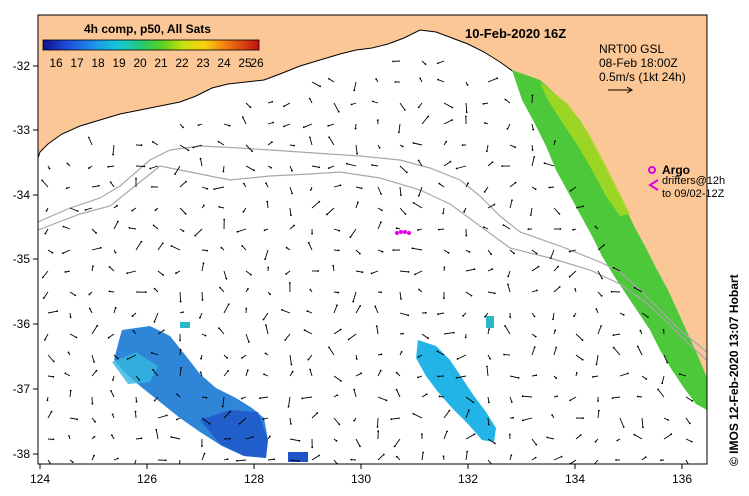 This screenshot has height=496, width=749. I want to click on lat-tick: -38, so click(21, 454).